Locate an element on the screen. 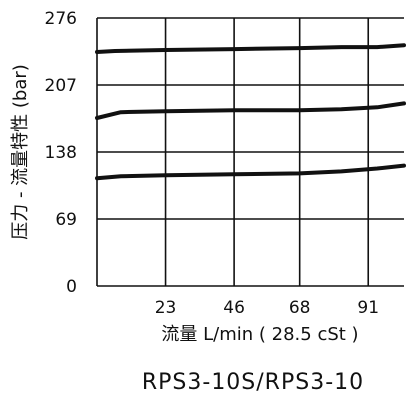  y-tick-label: 276 is located at coordinates (61, 19).